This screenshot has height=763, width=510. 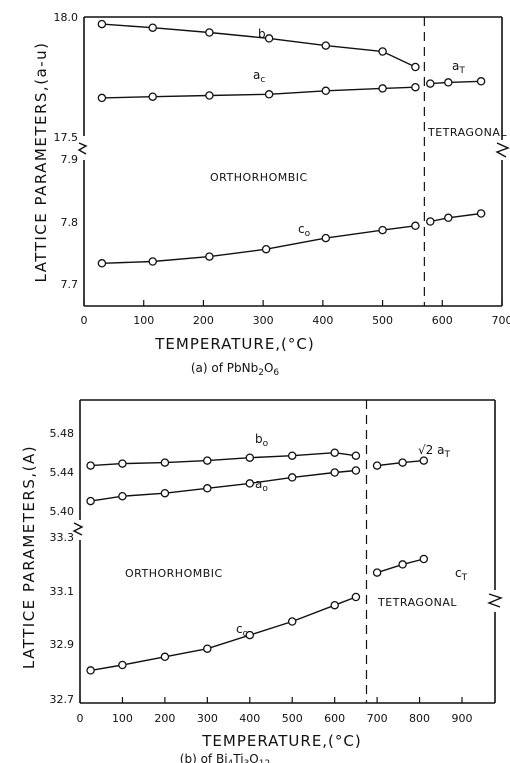 What do you see at coordinates (122, 718) in the screenshot?
I see `chart-b-x-tick-label: 100` at bounding box center [122, 718].